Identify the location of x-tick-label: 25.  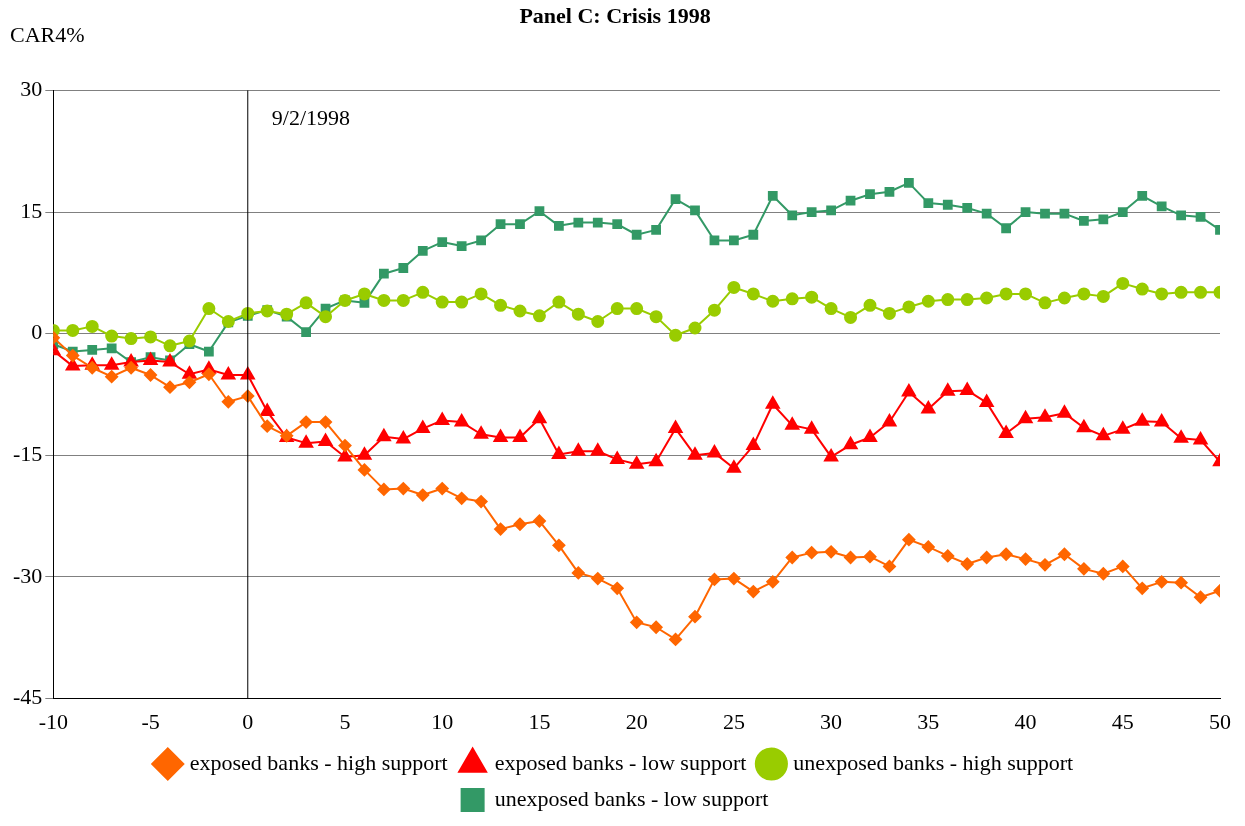
(733, 721).